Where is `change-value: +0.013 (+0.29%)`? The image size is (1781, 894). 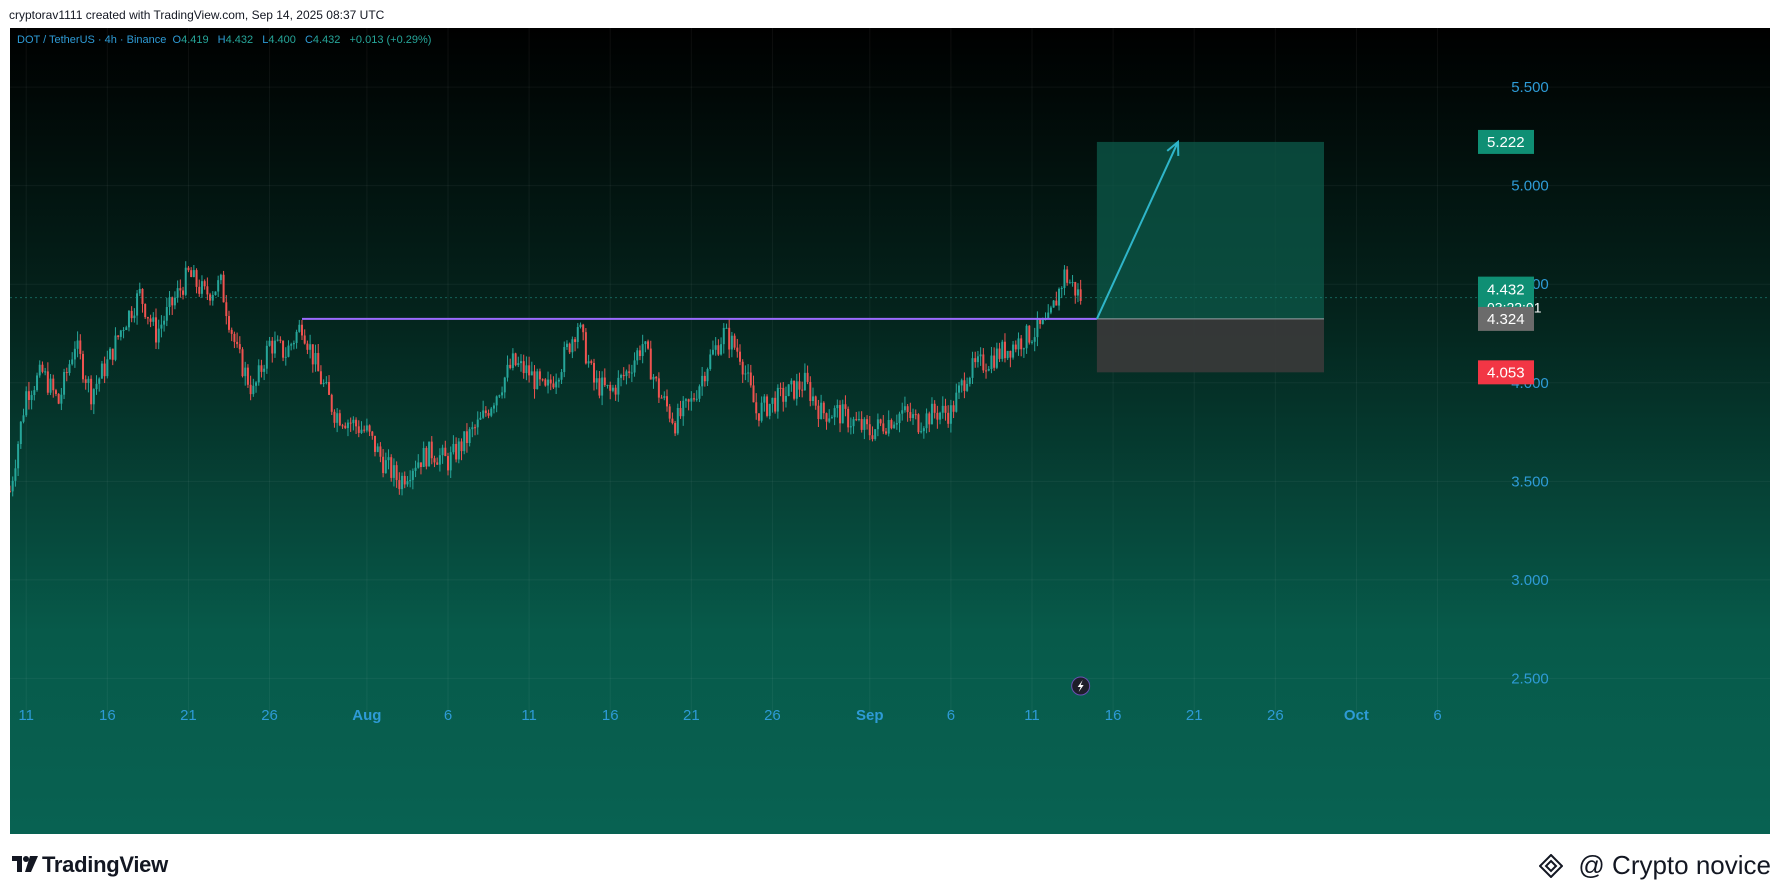
change-value: +0.013 (+0.29%) is located at coordinates (390, 40).